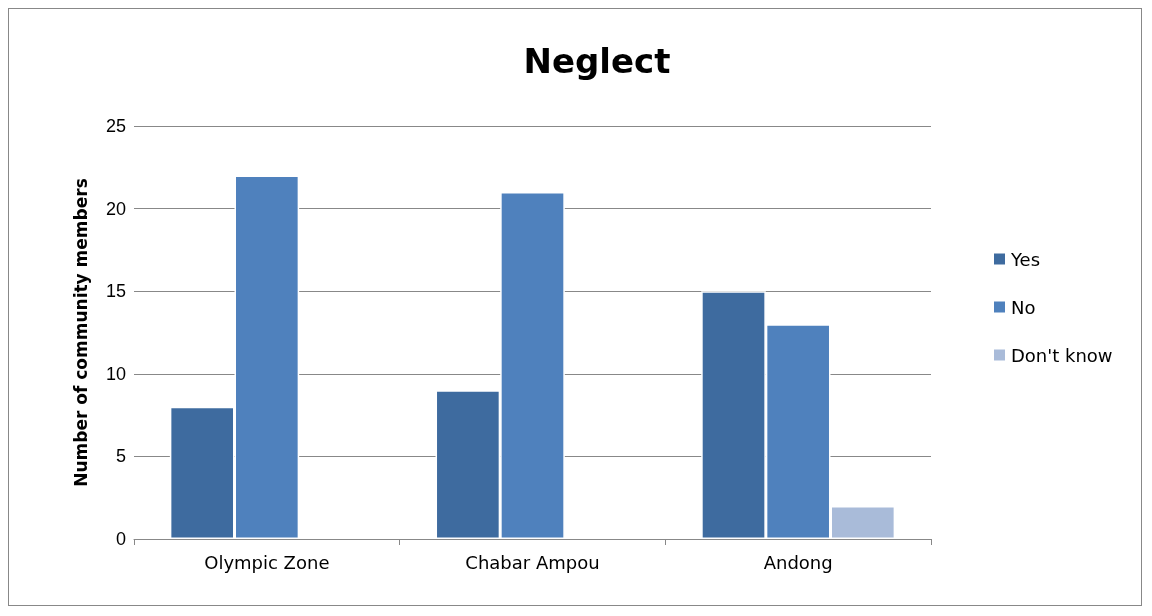 The image size is (1152, 616). I want to click on x-tick-label: Chabar Ampou, so click(532, 562).